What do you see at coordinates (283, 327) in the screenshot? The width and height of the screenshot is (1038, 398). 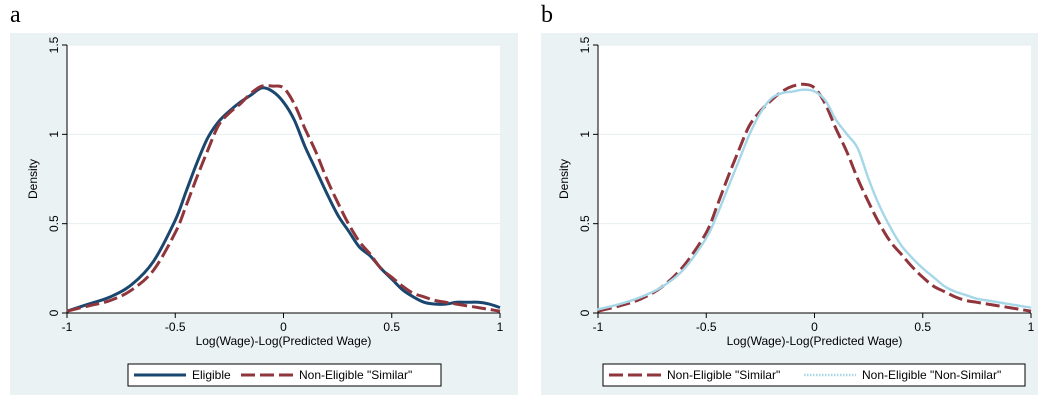 I see `panel-a-x-tick-label-2: 0` at bounding box center [283, 327].